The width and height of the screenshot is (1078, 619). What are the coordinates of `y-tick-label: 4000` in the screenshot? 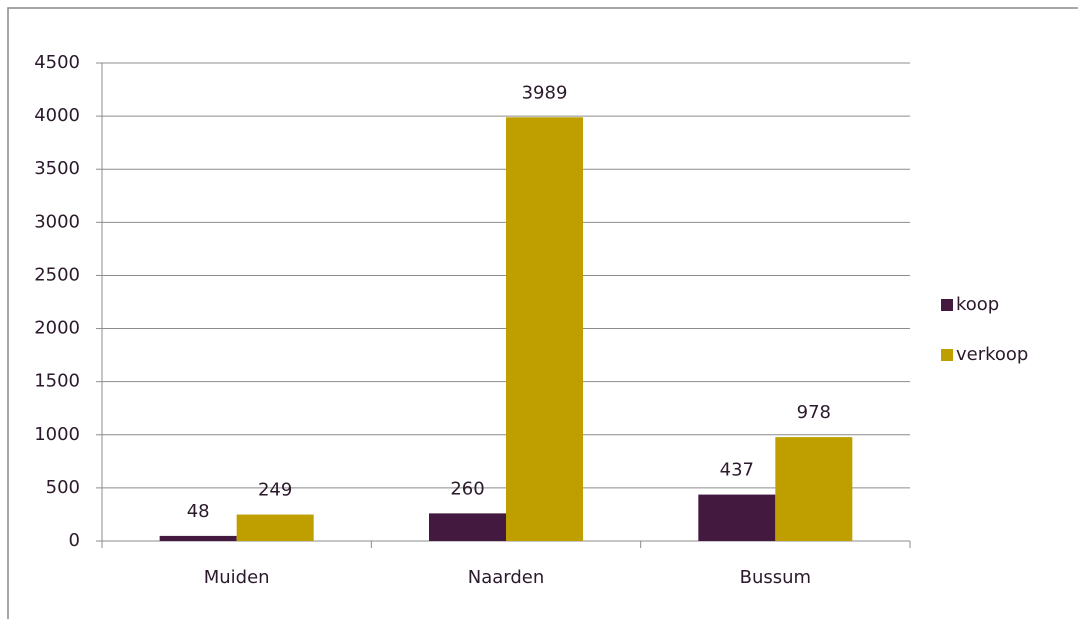 It's located at (57, 115).